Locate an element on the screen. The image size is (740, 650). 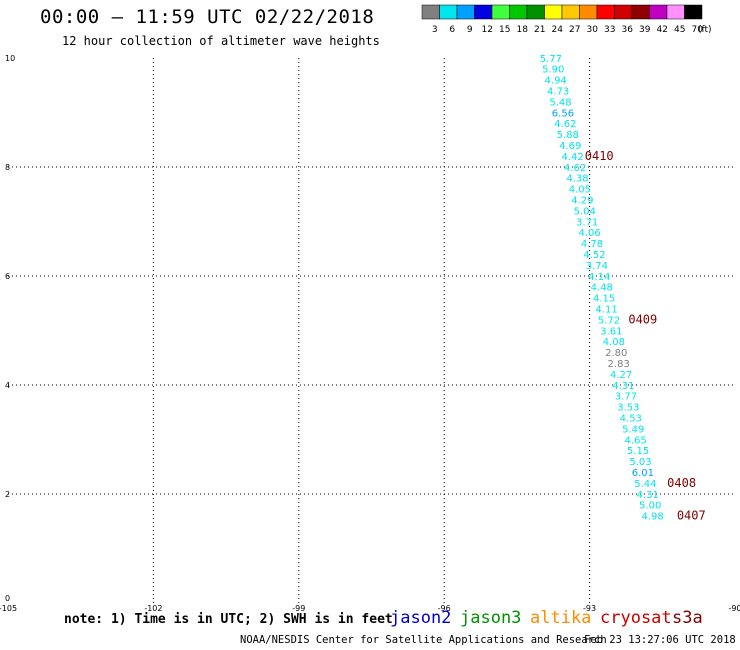
legend-label: 9 is located at coordinates (470, 30).